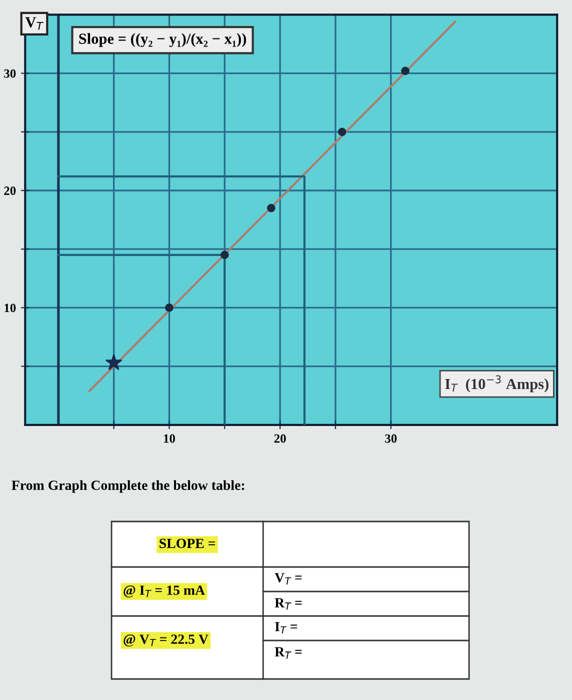 This screenshot has height=700, width=572. What do you see at coordinates (34, 23) in the screenshot?
I see `y-axis-title: V$_{T}$` at bounding box center [34, 23].